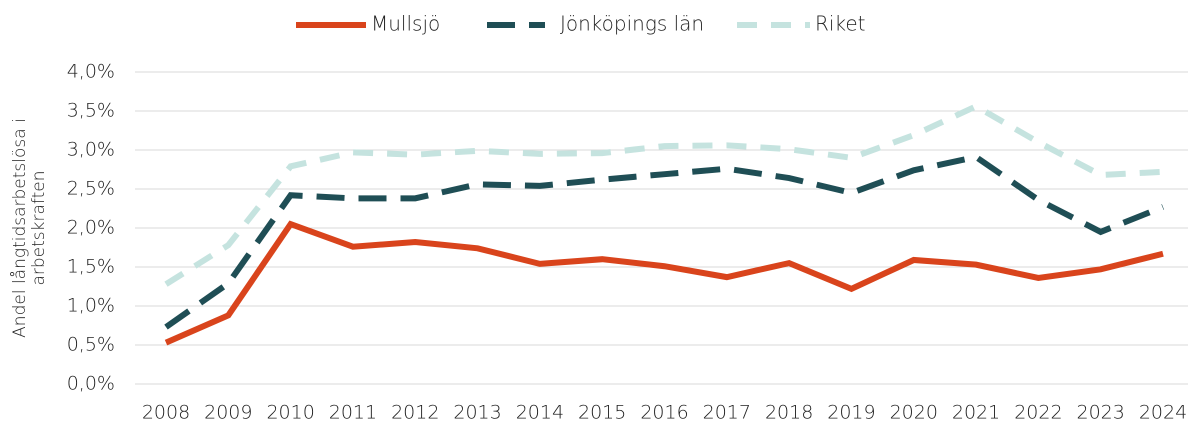 The image size is (1188, 423). Describe the element at coordinates (540, 412) in the screenshot. I see `x-tick-label: 2014` at that location.